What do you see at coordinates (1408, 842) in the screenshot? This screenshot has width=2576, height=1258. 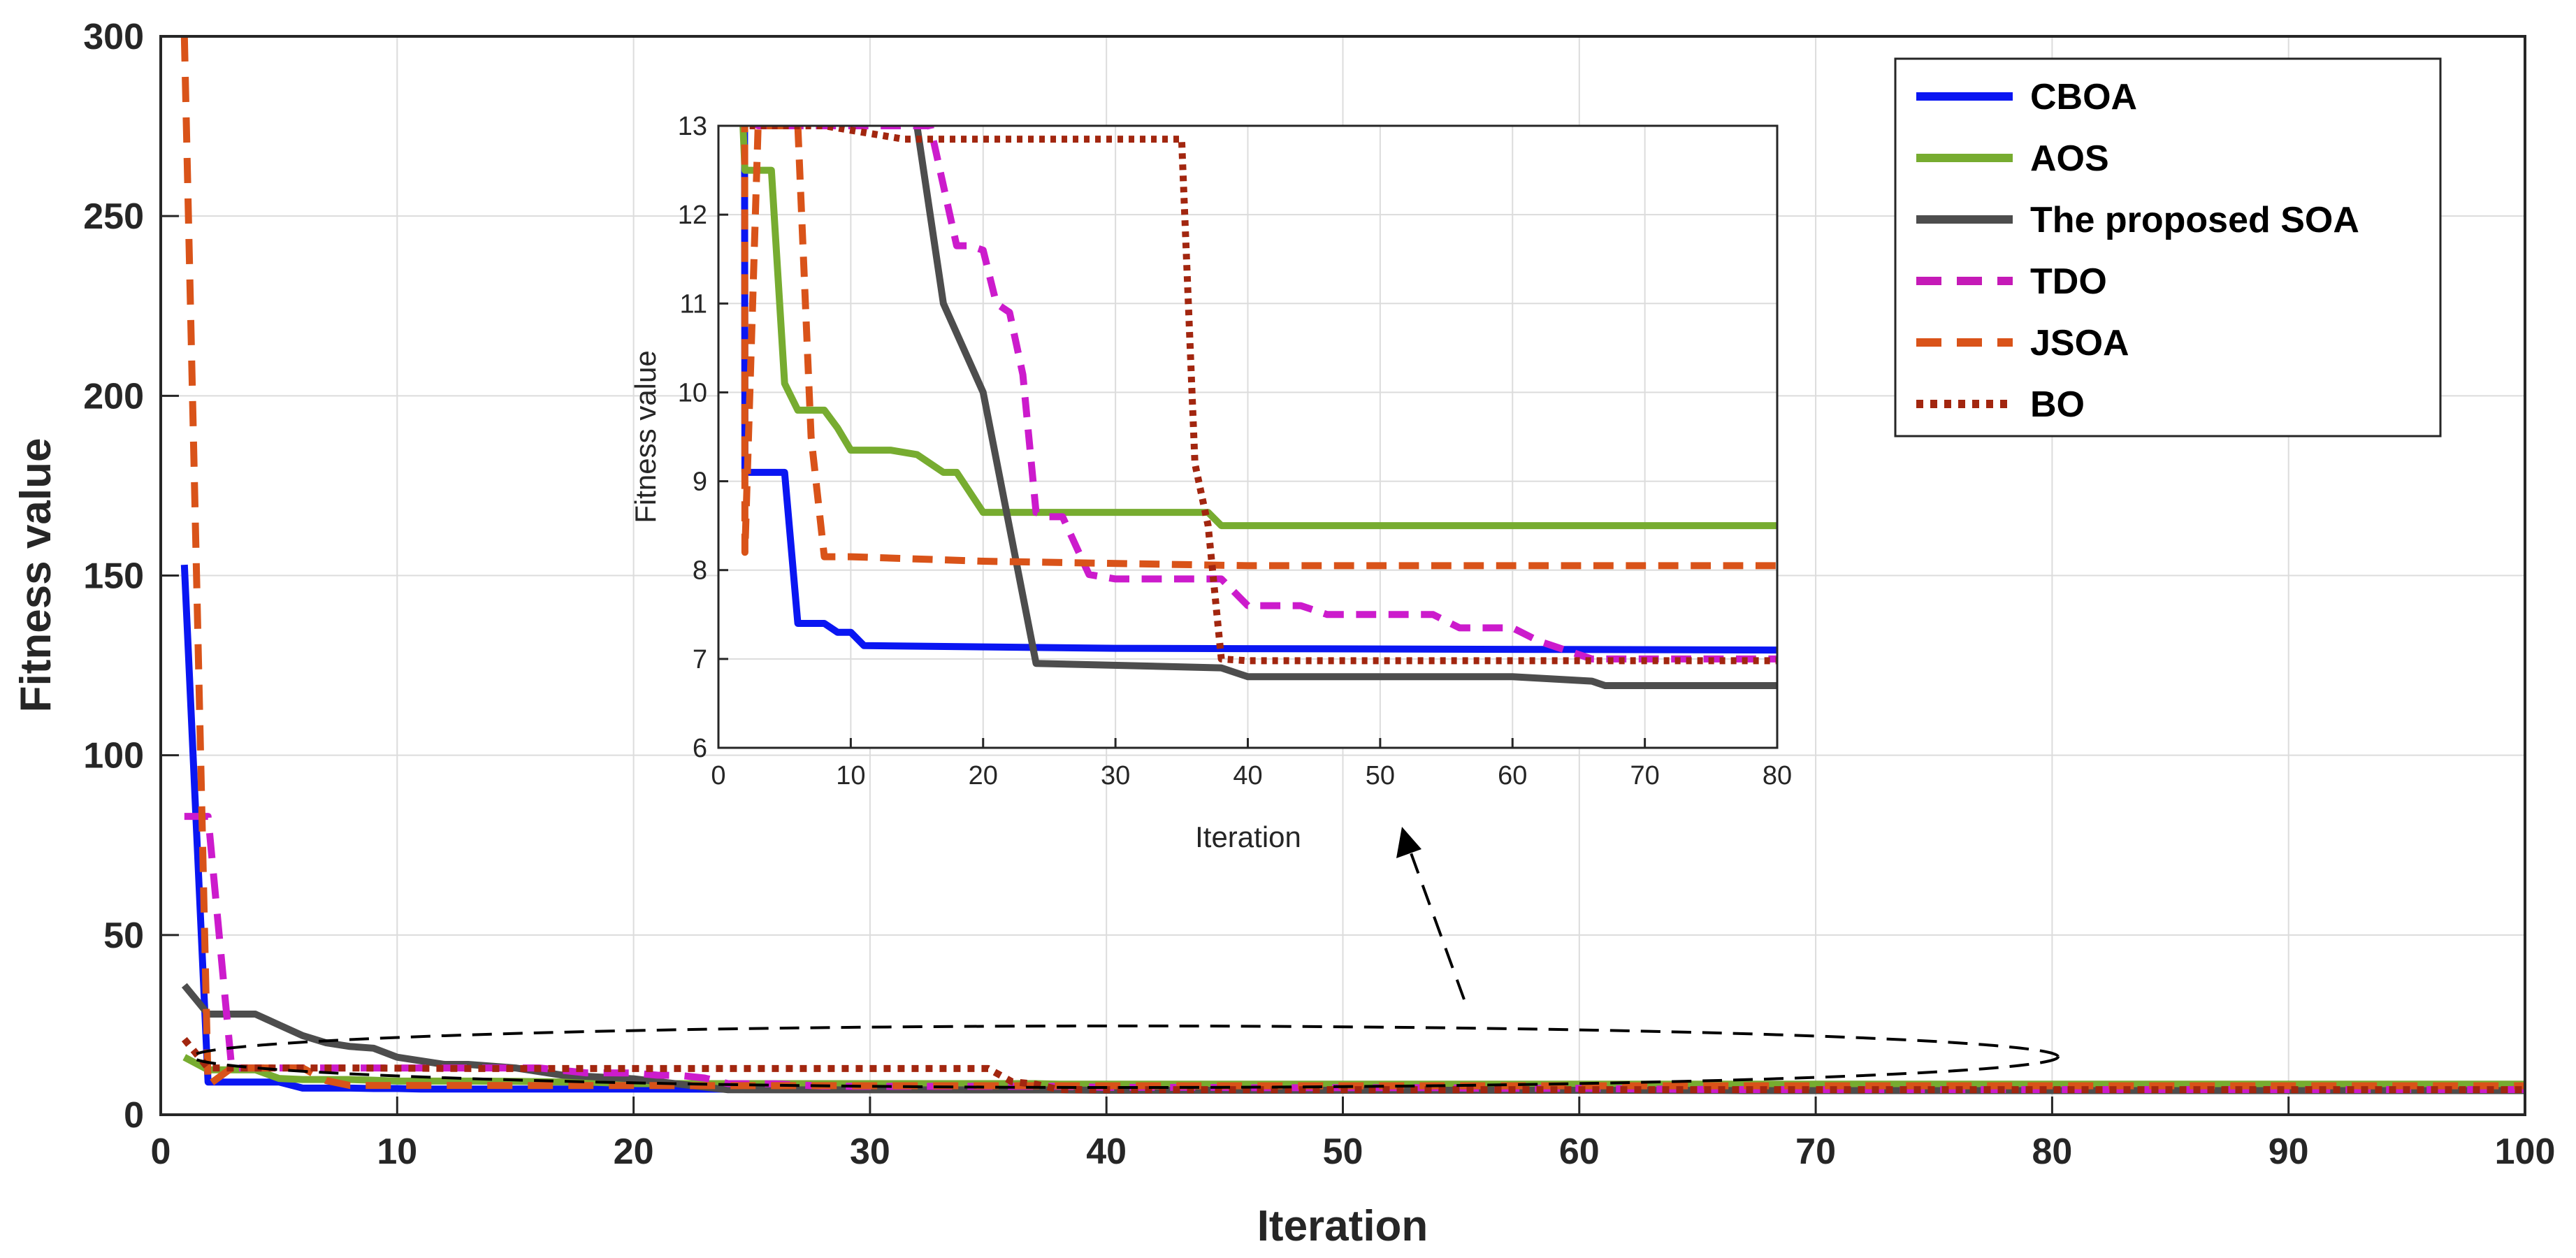 I see `zoom-arrow-head` at bounding box center [1408, 842].